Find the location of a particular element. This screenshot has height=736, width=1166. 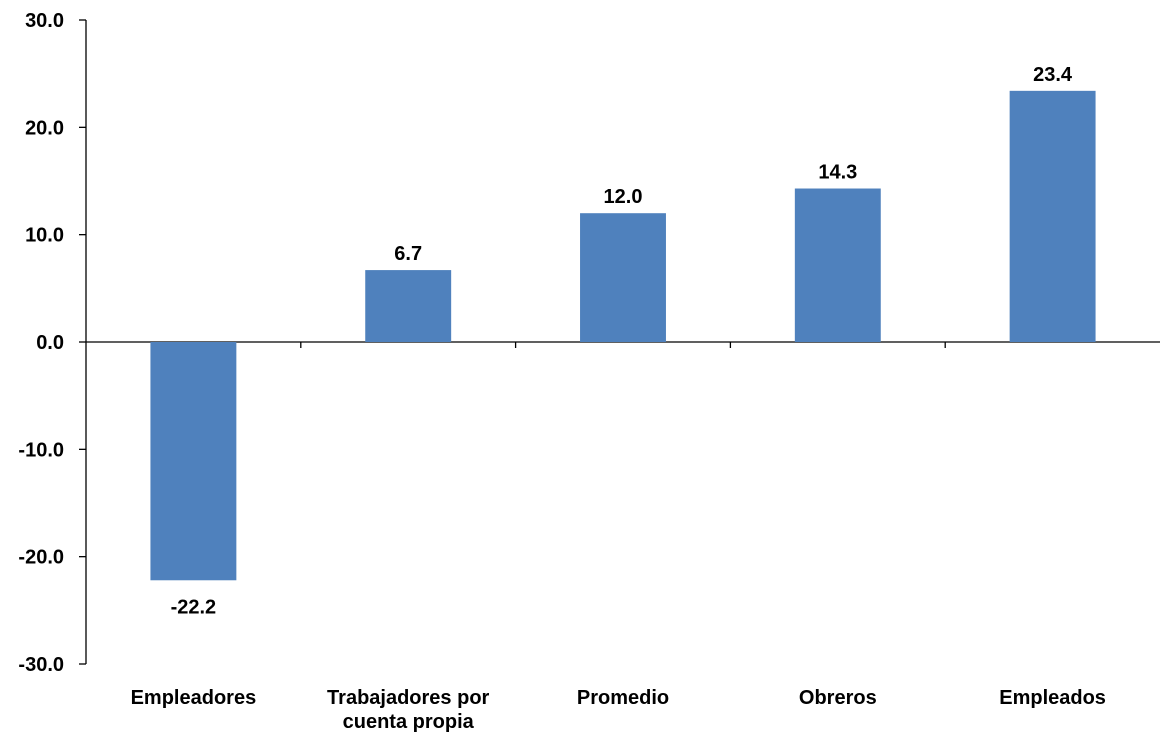

category-label: cuenta propia is located at coordinates (409, 722).